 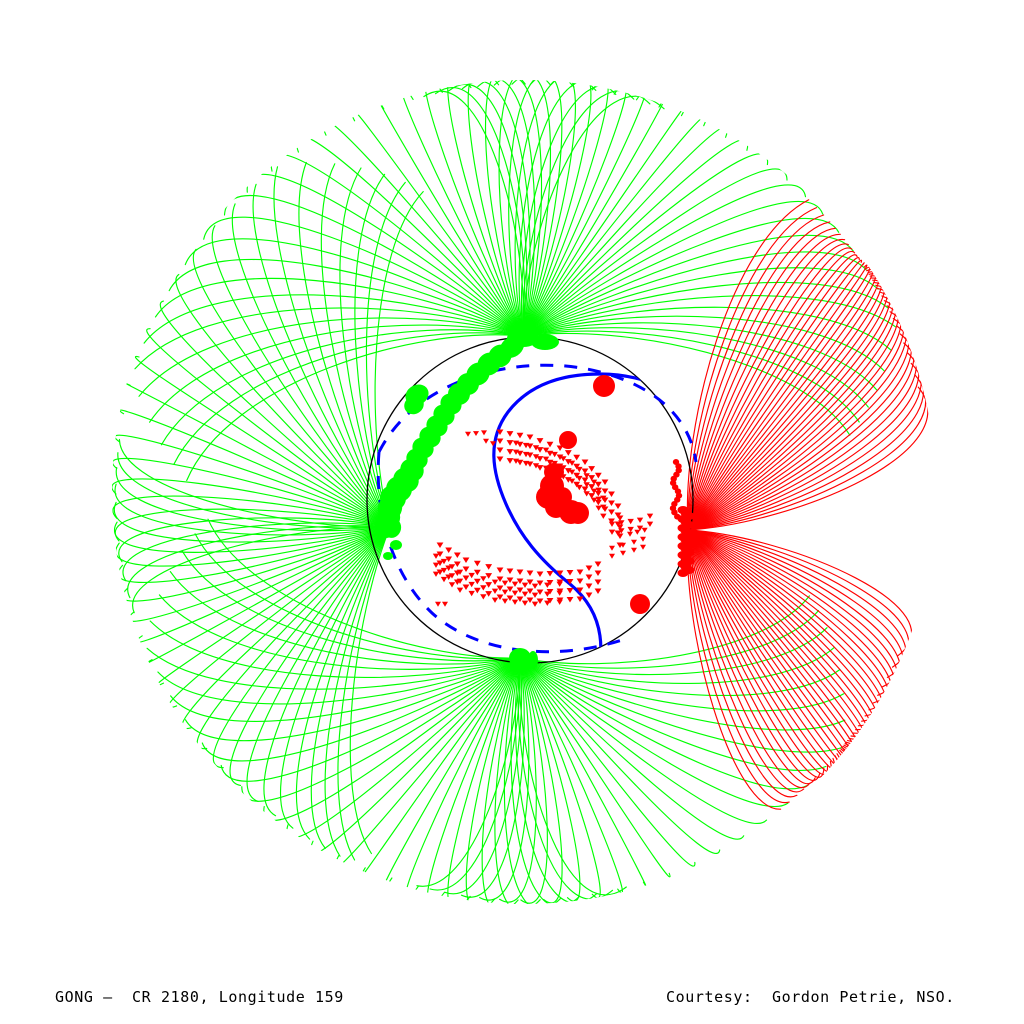 What do you see at coordinates (543, 518) in the screenshot?
I see `red-arrow-markers` at bounding box center [543, 518].